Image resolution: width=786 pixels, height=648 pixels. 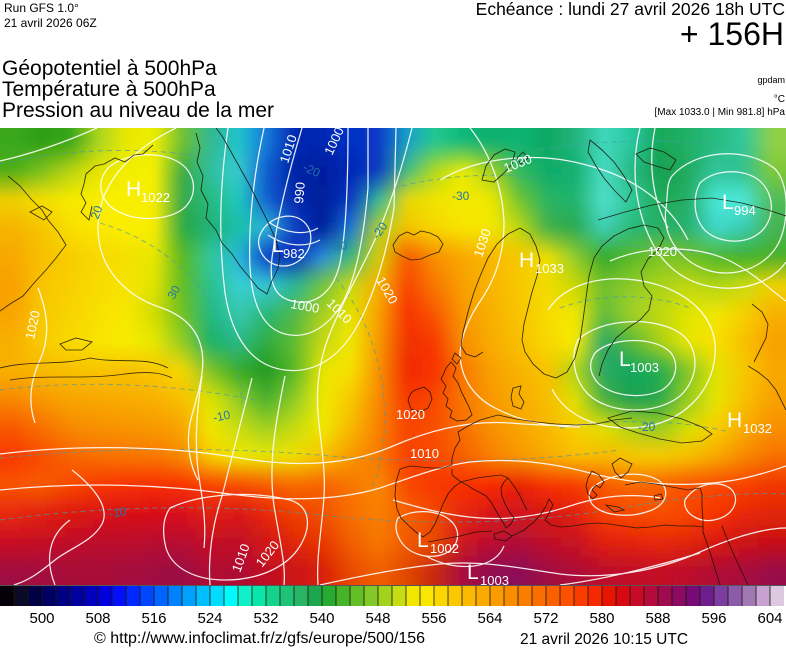 I want to click on svg-text: 30, so click(x=173, y=292).